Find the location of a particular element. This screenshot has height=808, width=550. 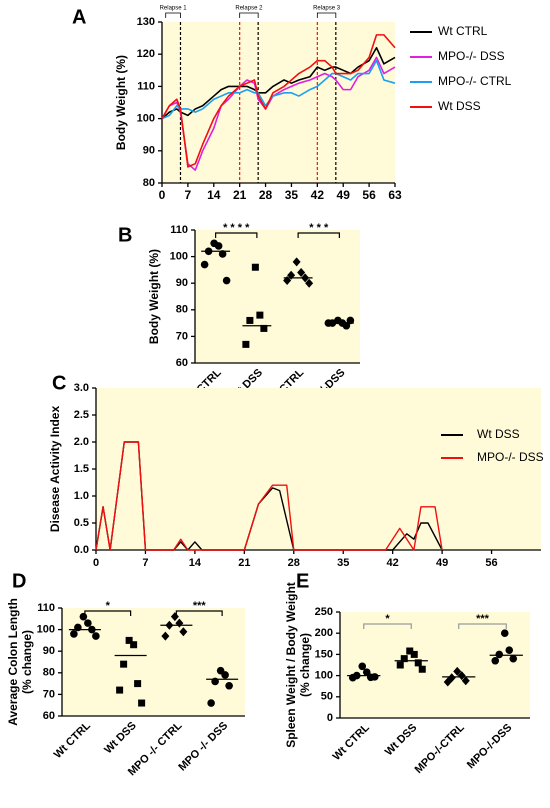

y-tick-label: 1.5 is located at coordinates (81, 469).